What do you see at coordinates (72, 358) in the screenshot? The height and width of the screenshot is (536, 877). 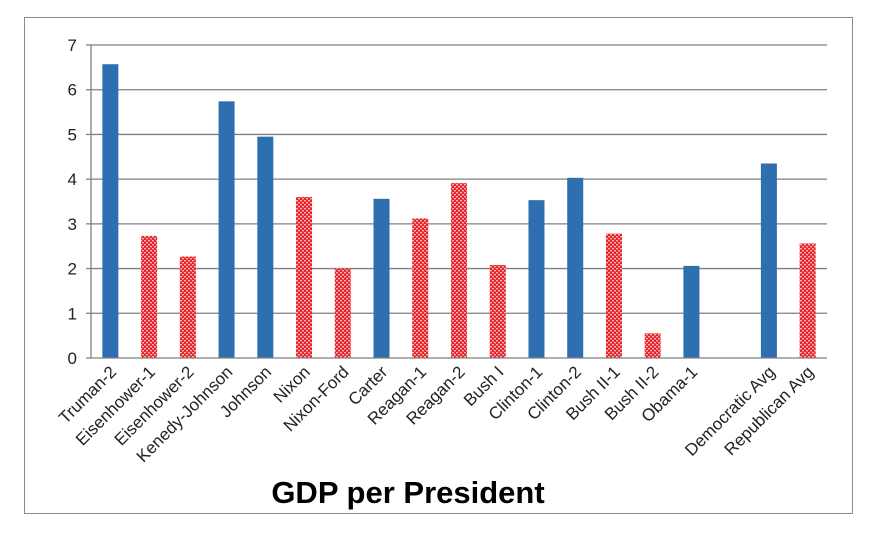 I see `y-tick-label: 0` at bounding box center [72, 358].